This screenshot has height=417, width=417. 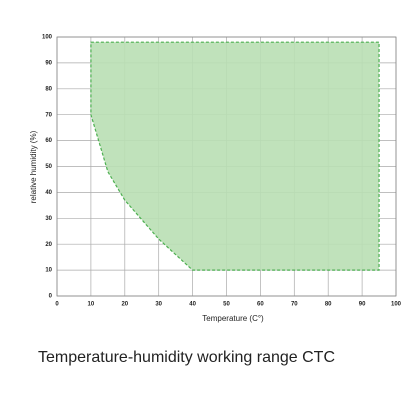 What do you see at coordinates (57, 305) in the screenshot?
I see `x-tick-label: 0` at bounding box center [57, 305].